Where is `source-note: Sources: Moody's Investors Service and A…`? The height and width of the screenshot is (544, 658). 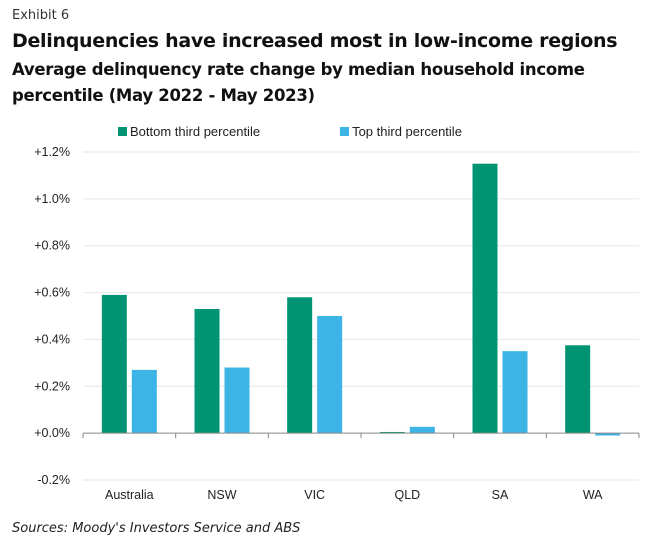
source-note: Sources: Moody's Investors Service and A… is located at coordinates (156, 528).